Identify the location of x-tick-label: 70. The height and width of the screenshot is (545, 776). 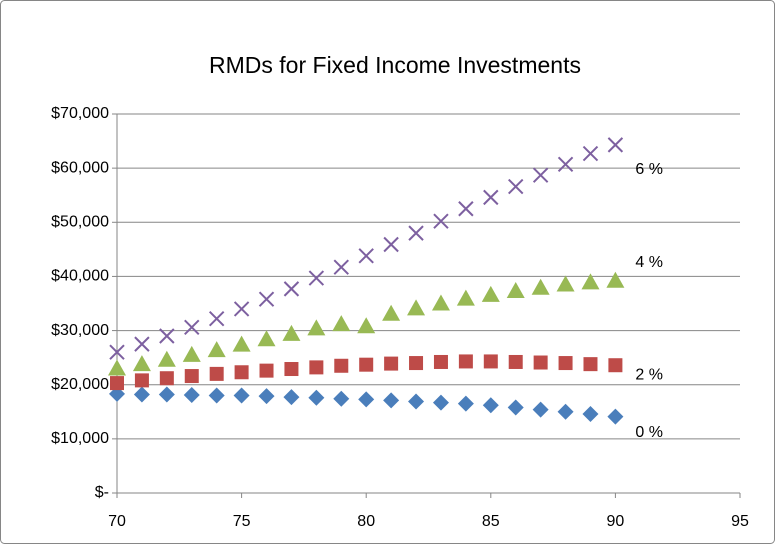
(117, 521).